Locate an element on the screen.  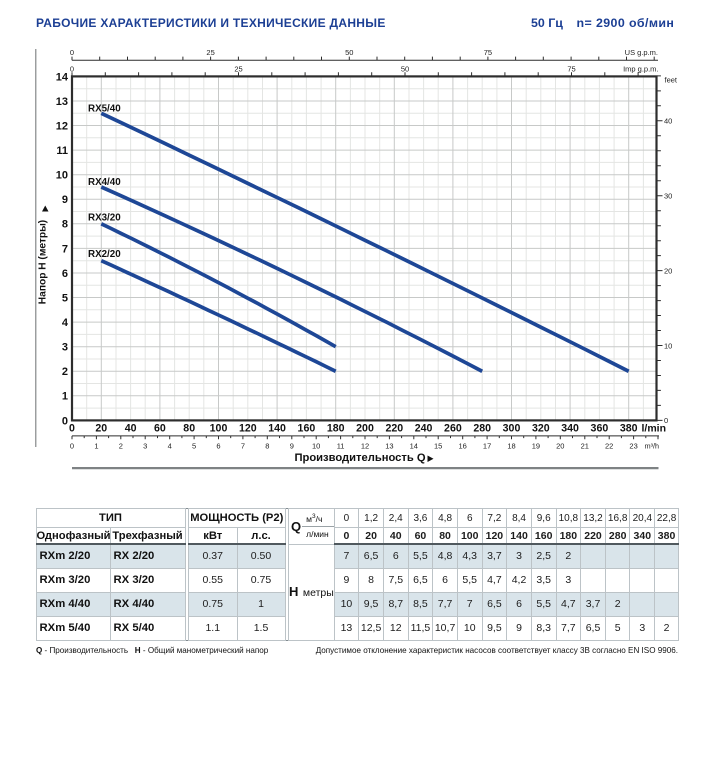
svg-text: 21 is located at coordinates (585, 446).